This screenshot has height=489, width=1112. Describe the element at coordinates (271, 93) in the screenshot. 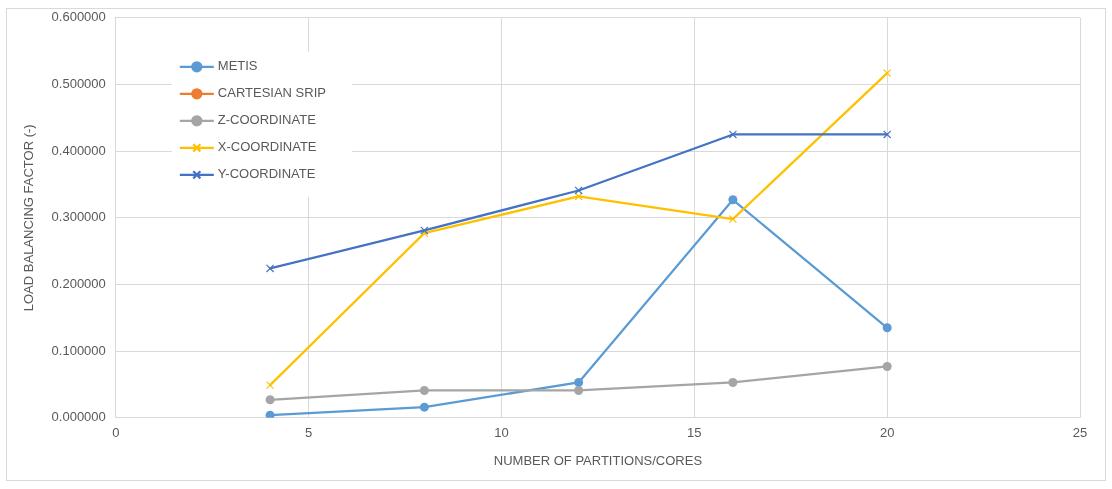

I see `legend-label: CARTESIAN SRIP` at that location.